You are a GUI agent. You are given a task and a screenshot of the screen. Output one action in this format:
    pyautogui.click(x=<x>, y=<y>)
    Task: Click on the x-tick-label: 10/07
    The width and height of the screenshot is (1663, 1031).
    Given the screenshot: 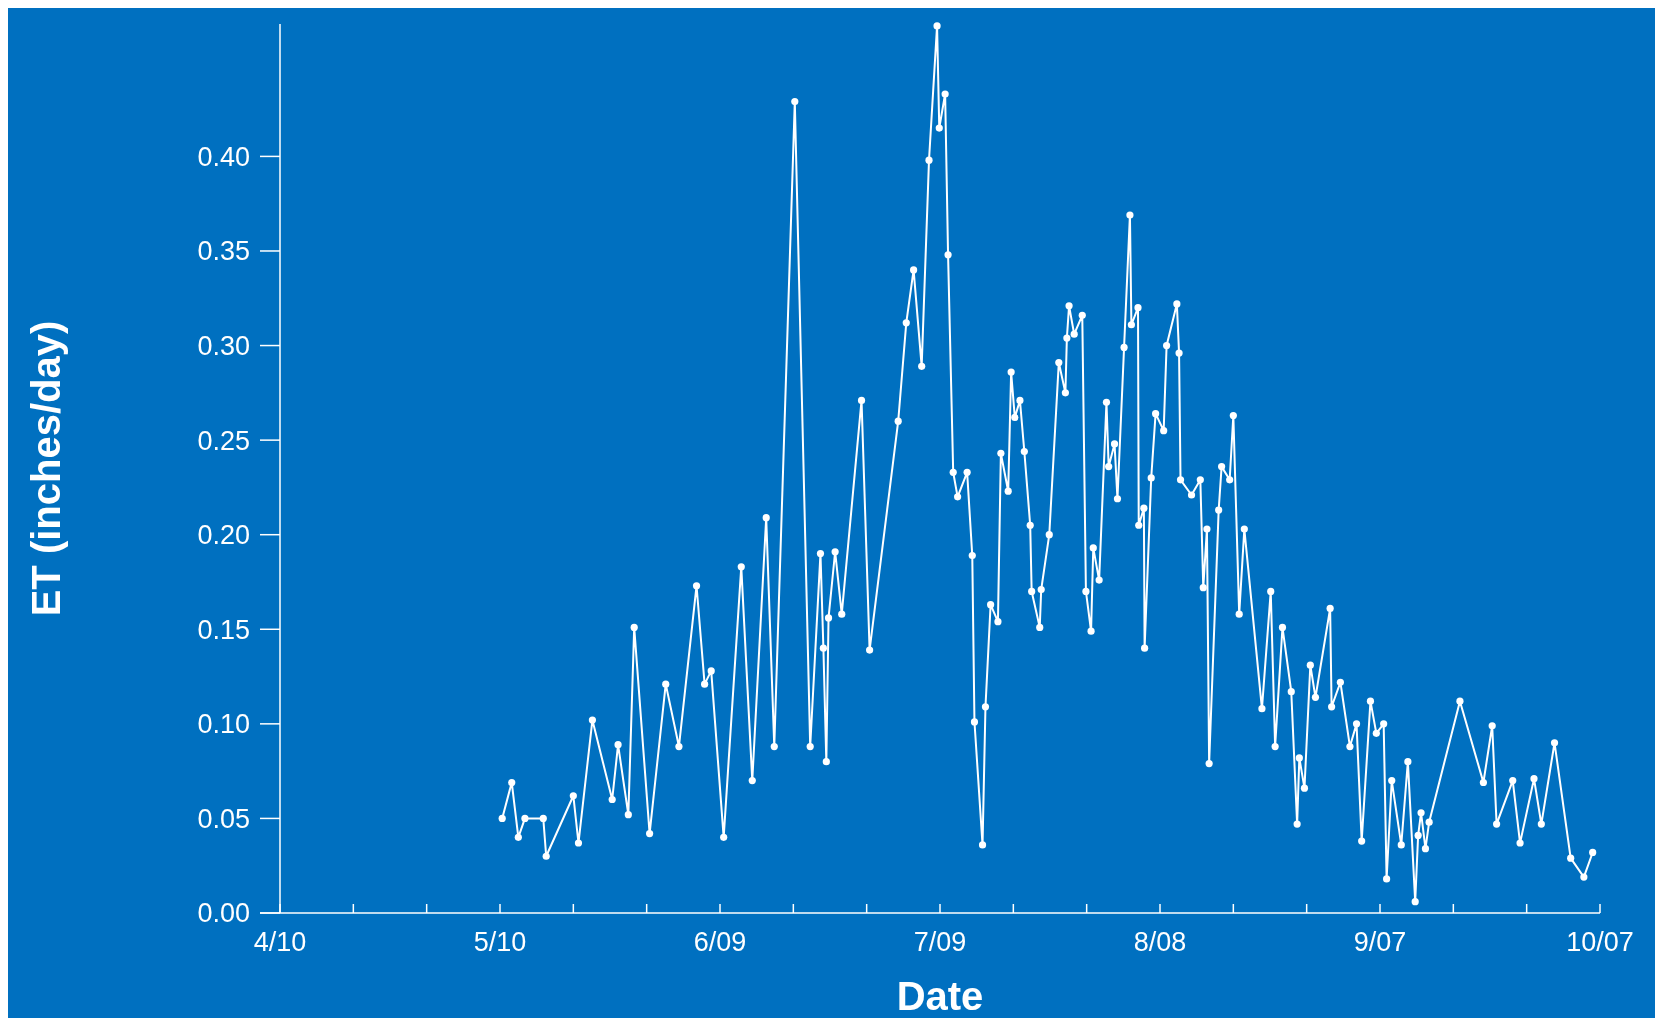 What is the action you would take?
    pyautogui.click(x=1600, y=942)
    